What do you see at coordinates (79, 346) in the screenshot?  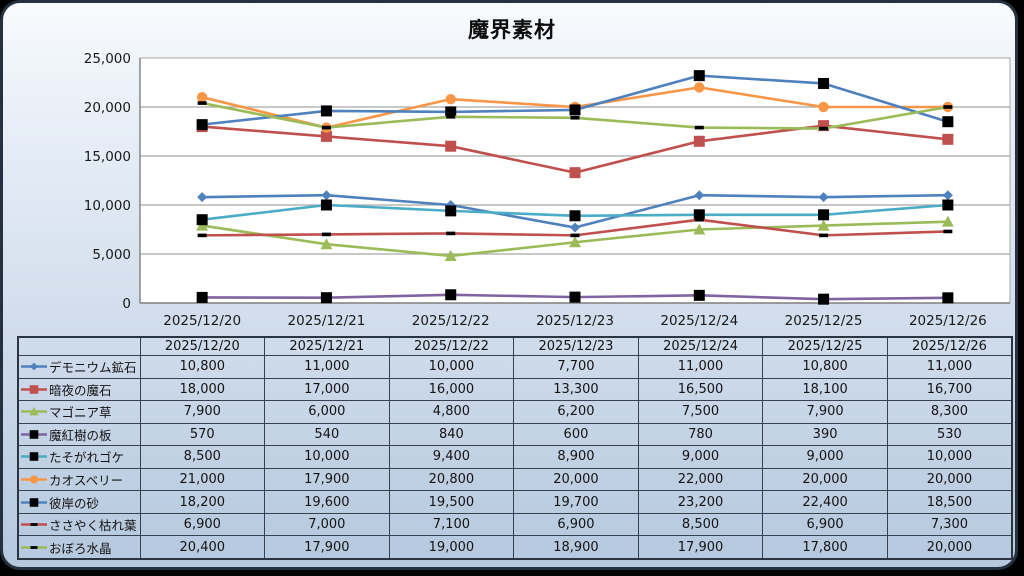 I see `table-corner-cell` at bounding box center [79, 346].